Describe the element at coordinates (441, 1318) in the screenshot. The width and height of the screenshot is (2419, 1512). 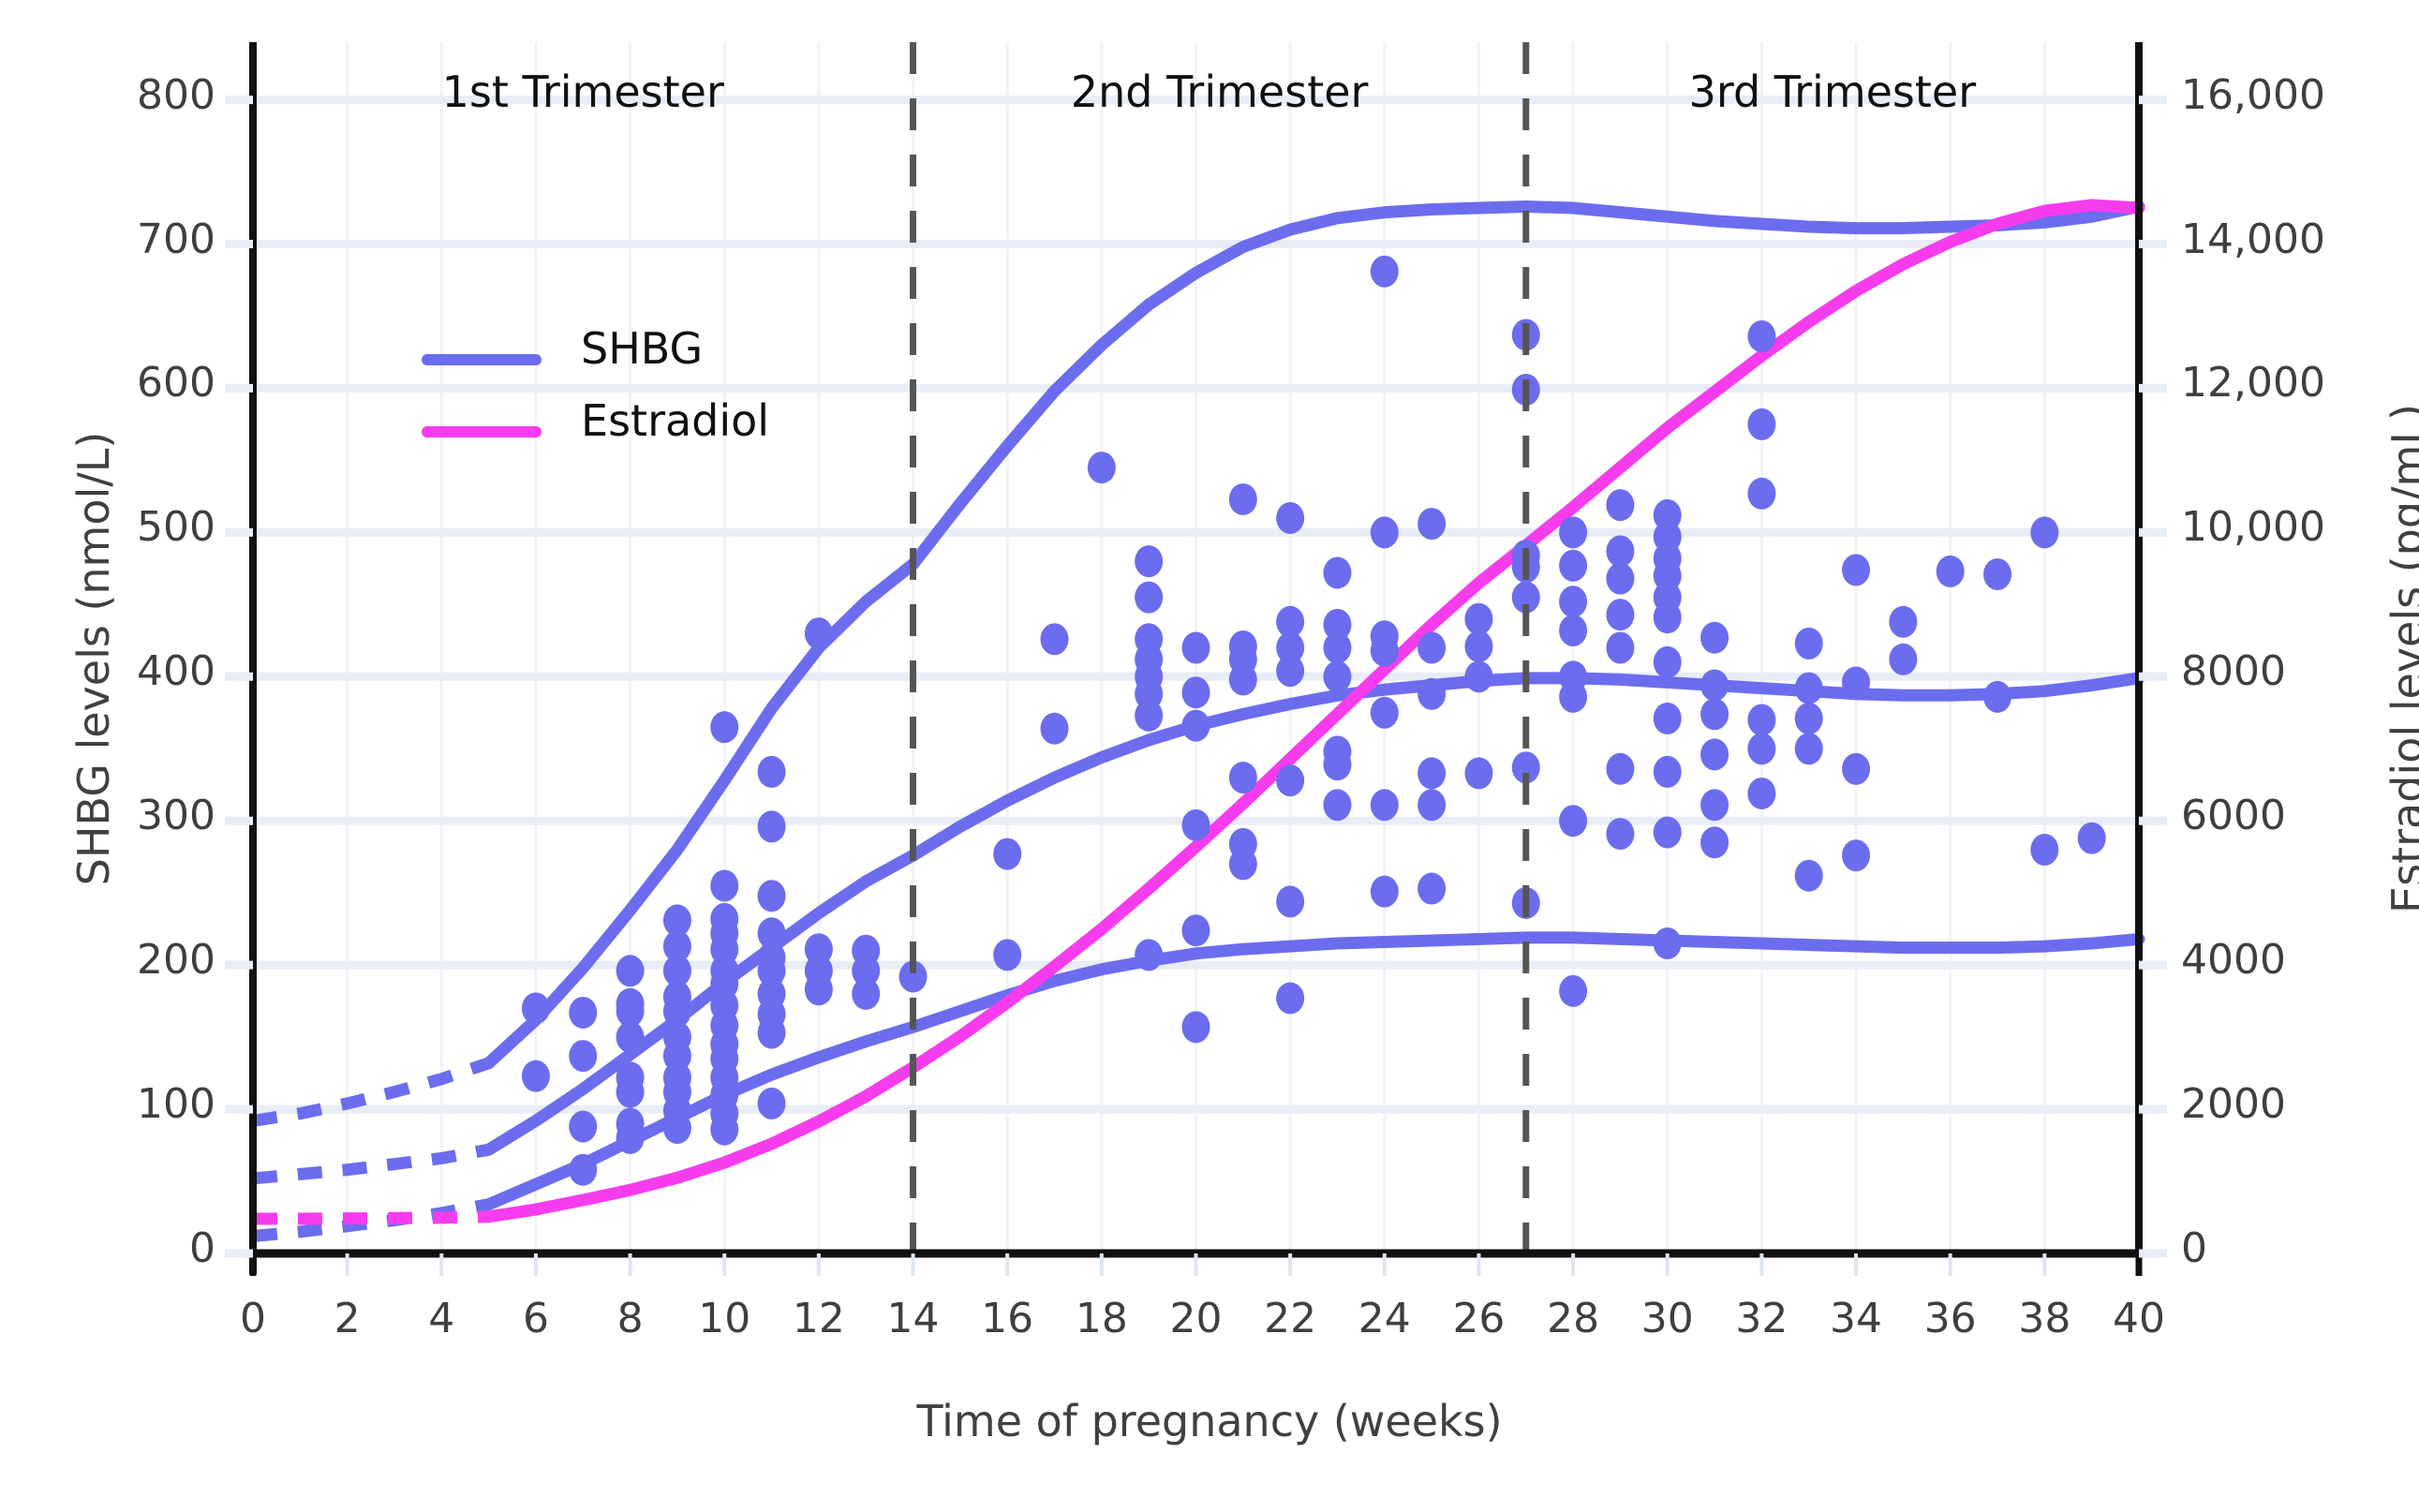
I see `x-axis-tick-label: 4` at that location.